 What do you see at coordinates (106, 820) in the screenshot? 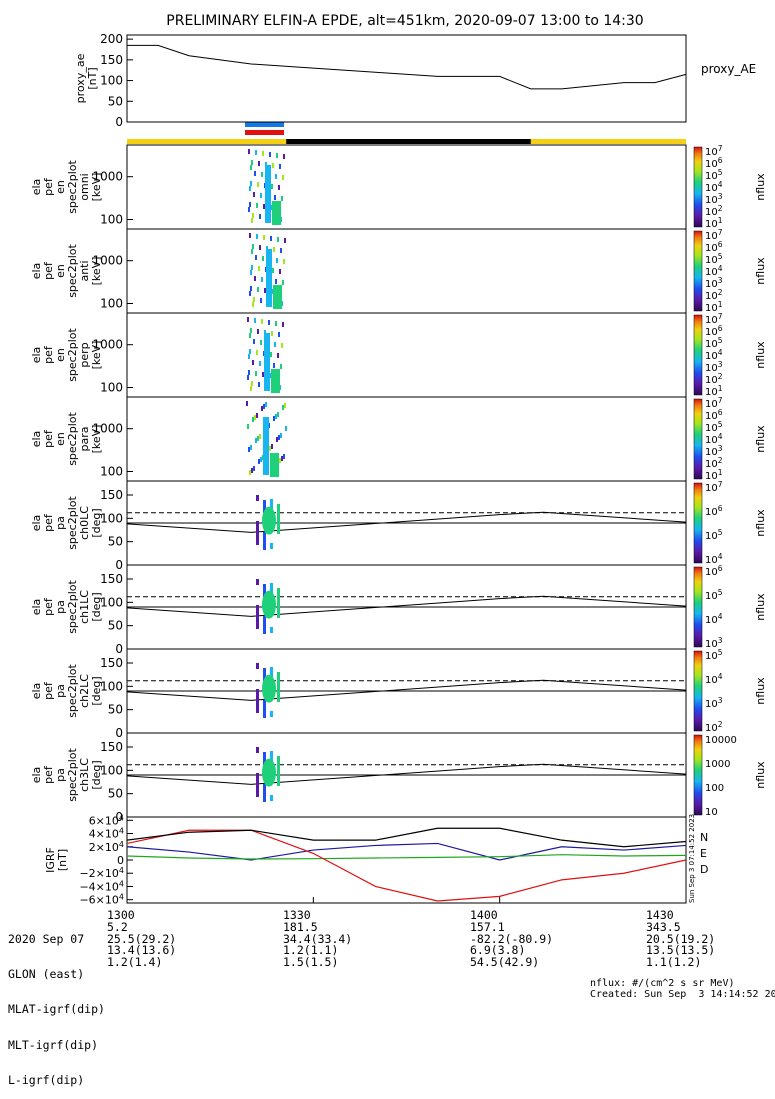
I see `y-tick-label: 6×10⁴` at bounding box center [106, 820].